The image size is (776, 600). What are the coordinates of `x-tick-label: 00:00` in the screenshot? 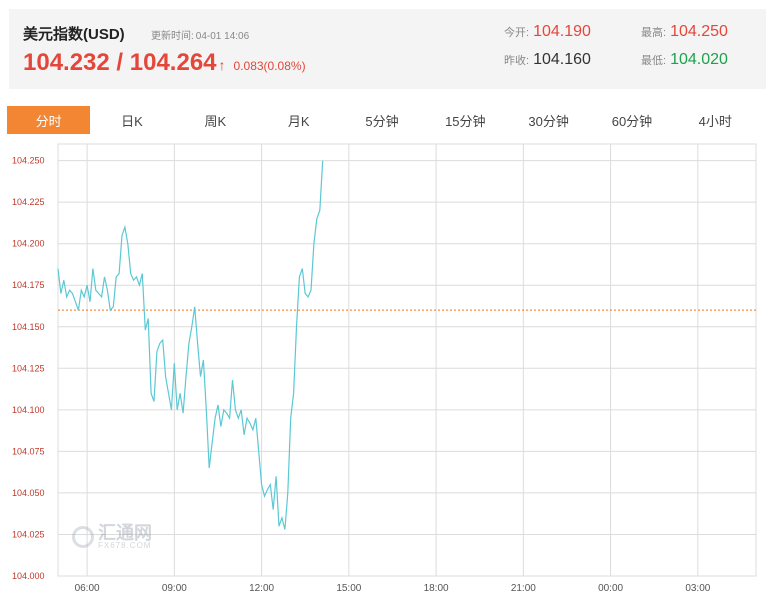 It's located at (610, 588).